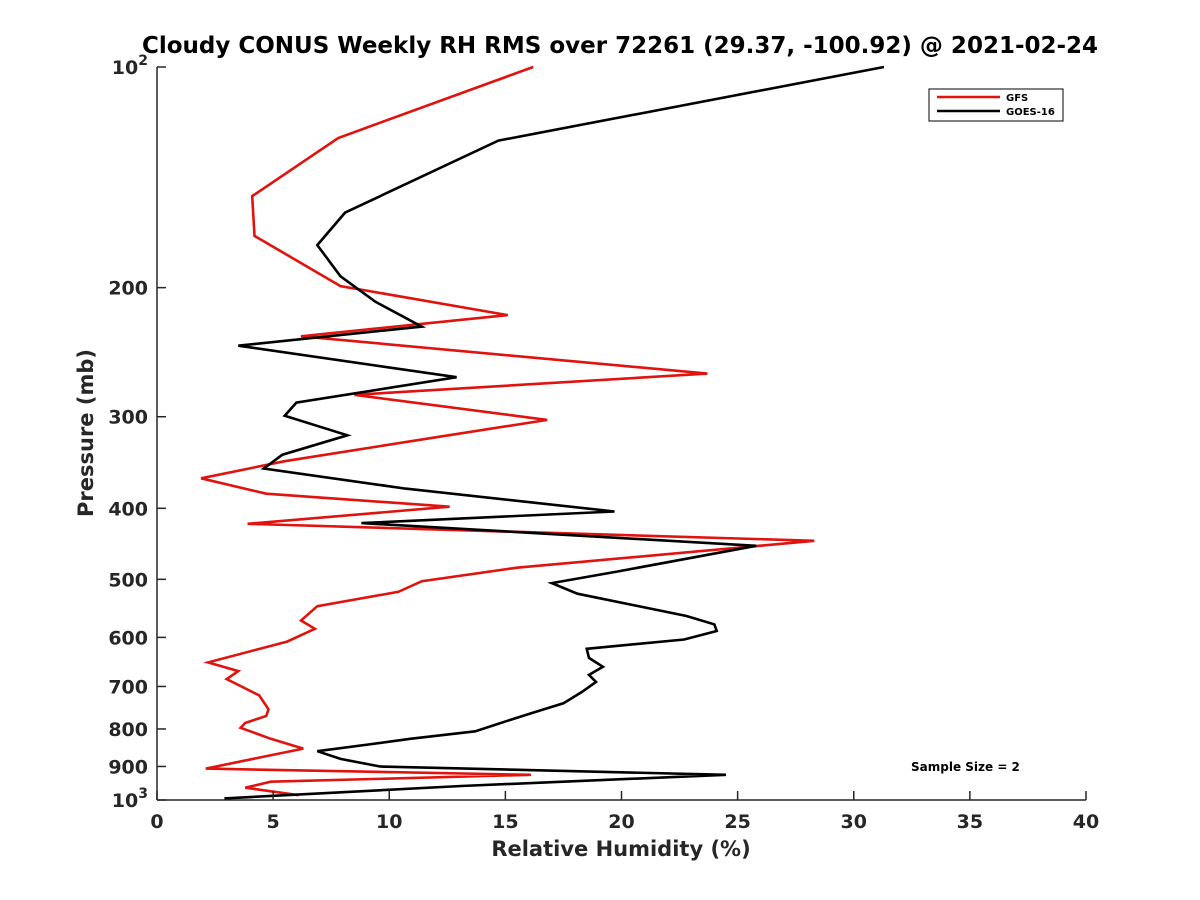 The image size is (1200, 900). I want to click on y-tick-label: 900, so click(128, 767).